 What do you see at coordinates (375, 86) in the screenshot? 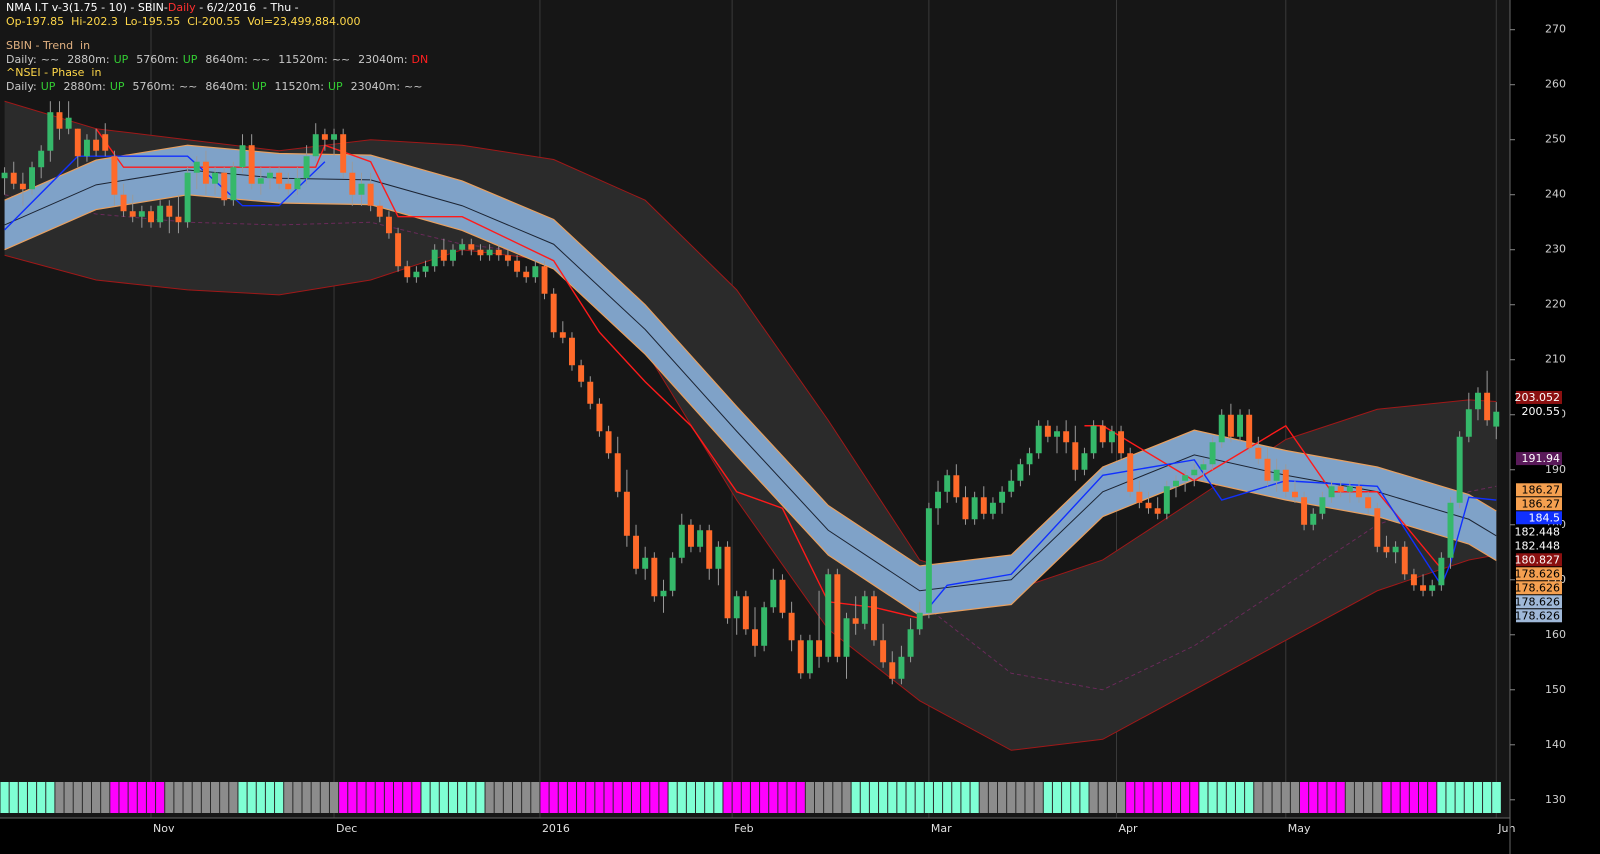
I see `header-text: 23040m:` at bounding box center [375, 86].